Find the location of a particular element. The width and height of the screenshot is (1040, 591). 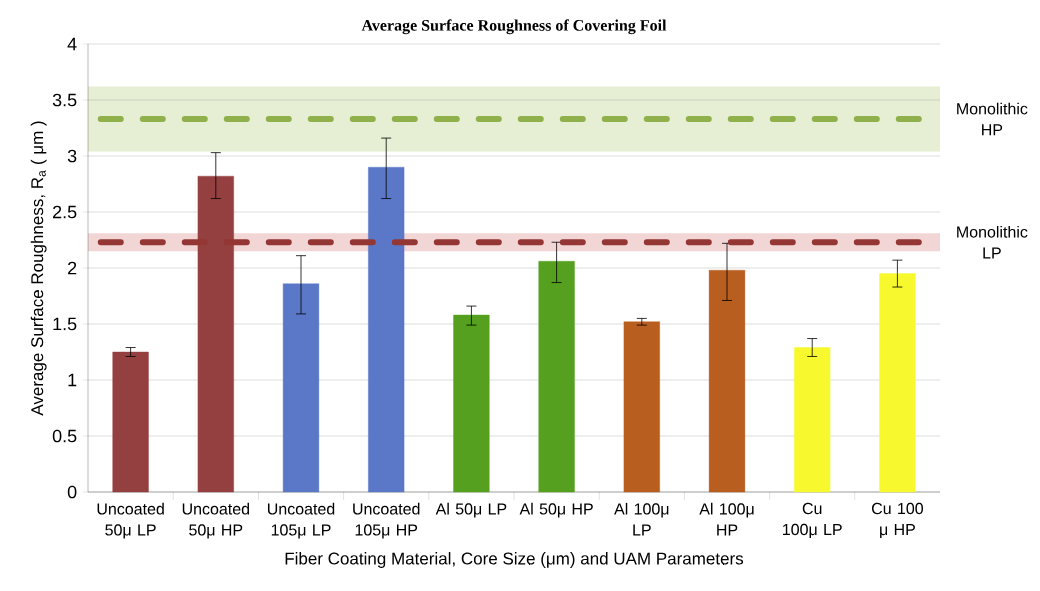

x-tick-label: Al 50μ HP is located at coordinates (556, 510).